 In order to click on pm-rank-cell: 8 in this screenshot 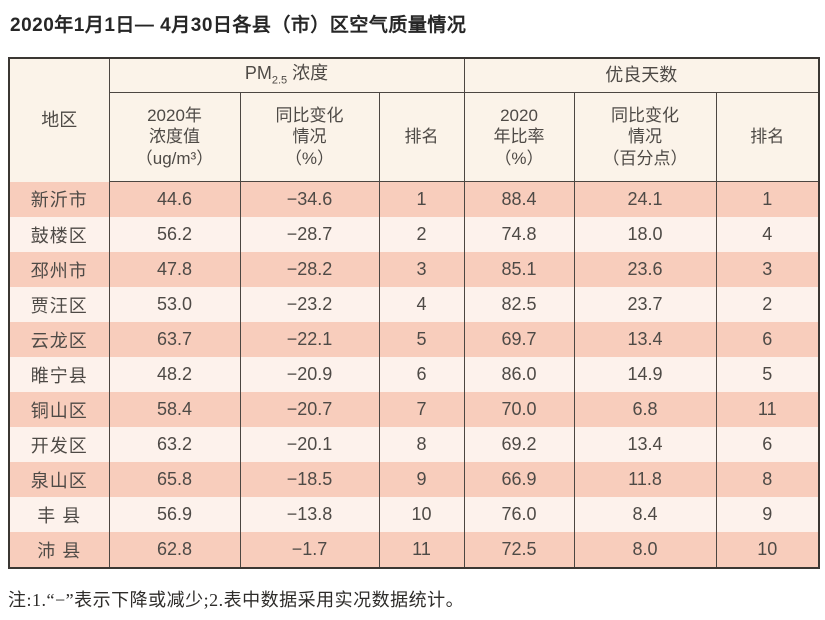, I will do `click(421, 444)`.